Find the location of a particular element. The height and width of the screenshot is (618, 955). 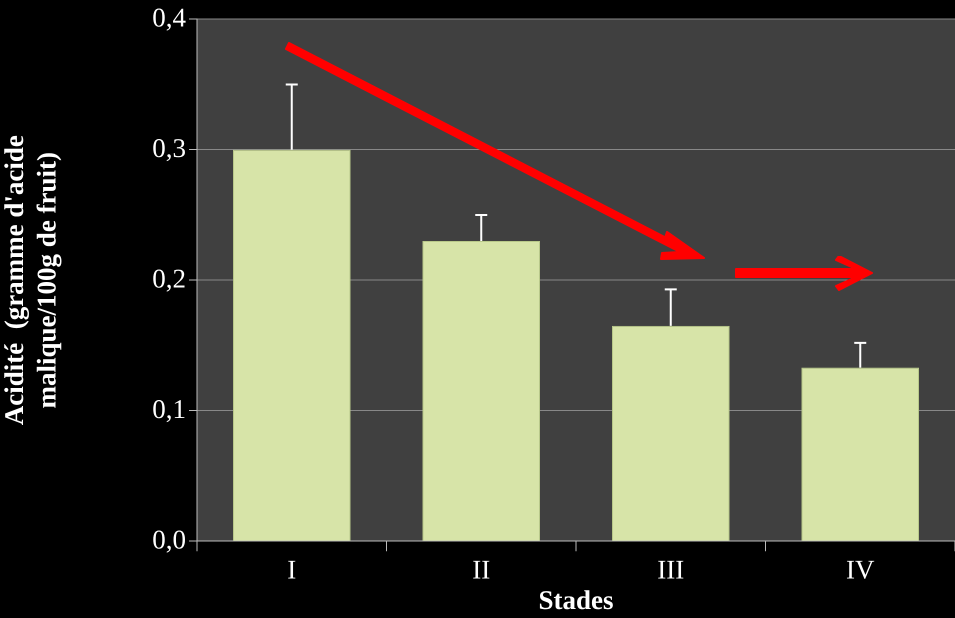

x-tick-label: II is located at coordinates (481, 569).